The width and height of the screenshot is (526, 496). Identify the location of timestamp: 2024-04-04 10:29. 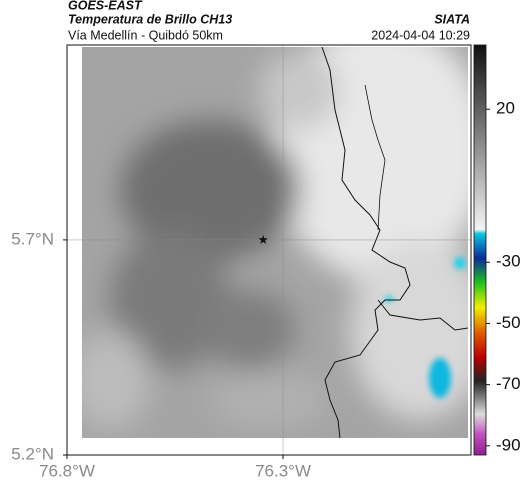
(420, 35).